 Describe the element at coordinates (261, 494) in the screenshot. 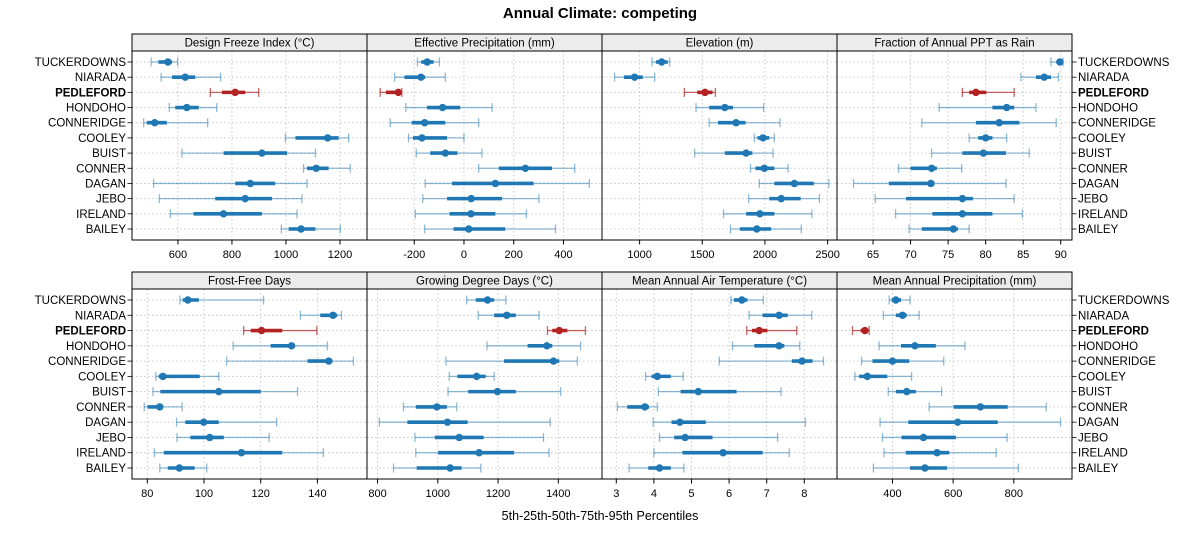

I see `x-tick-label: 120` at that location.